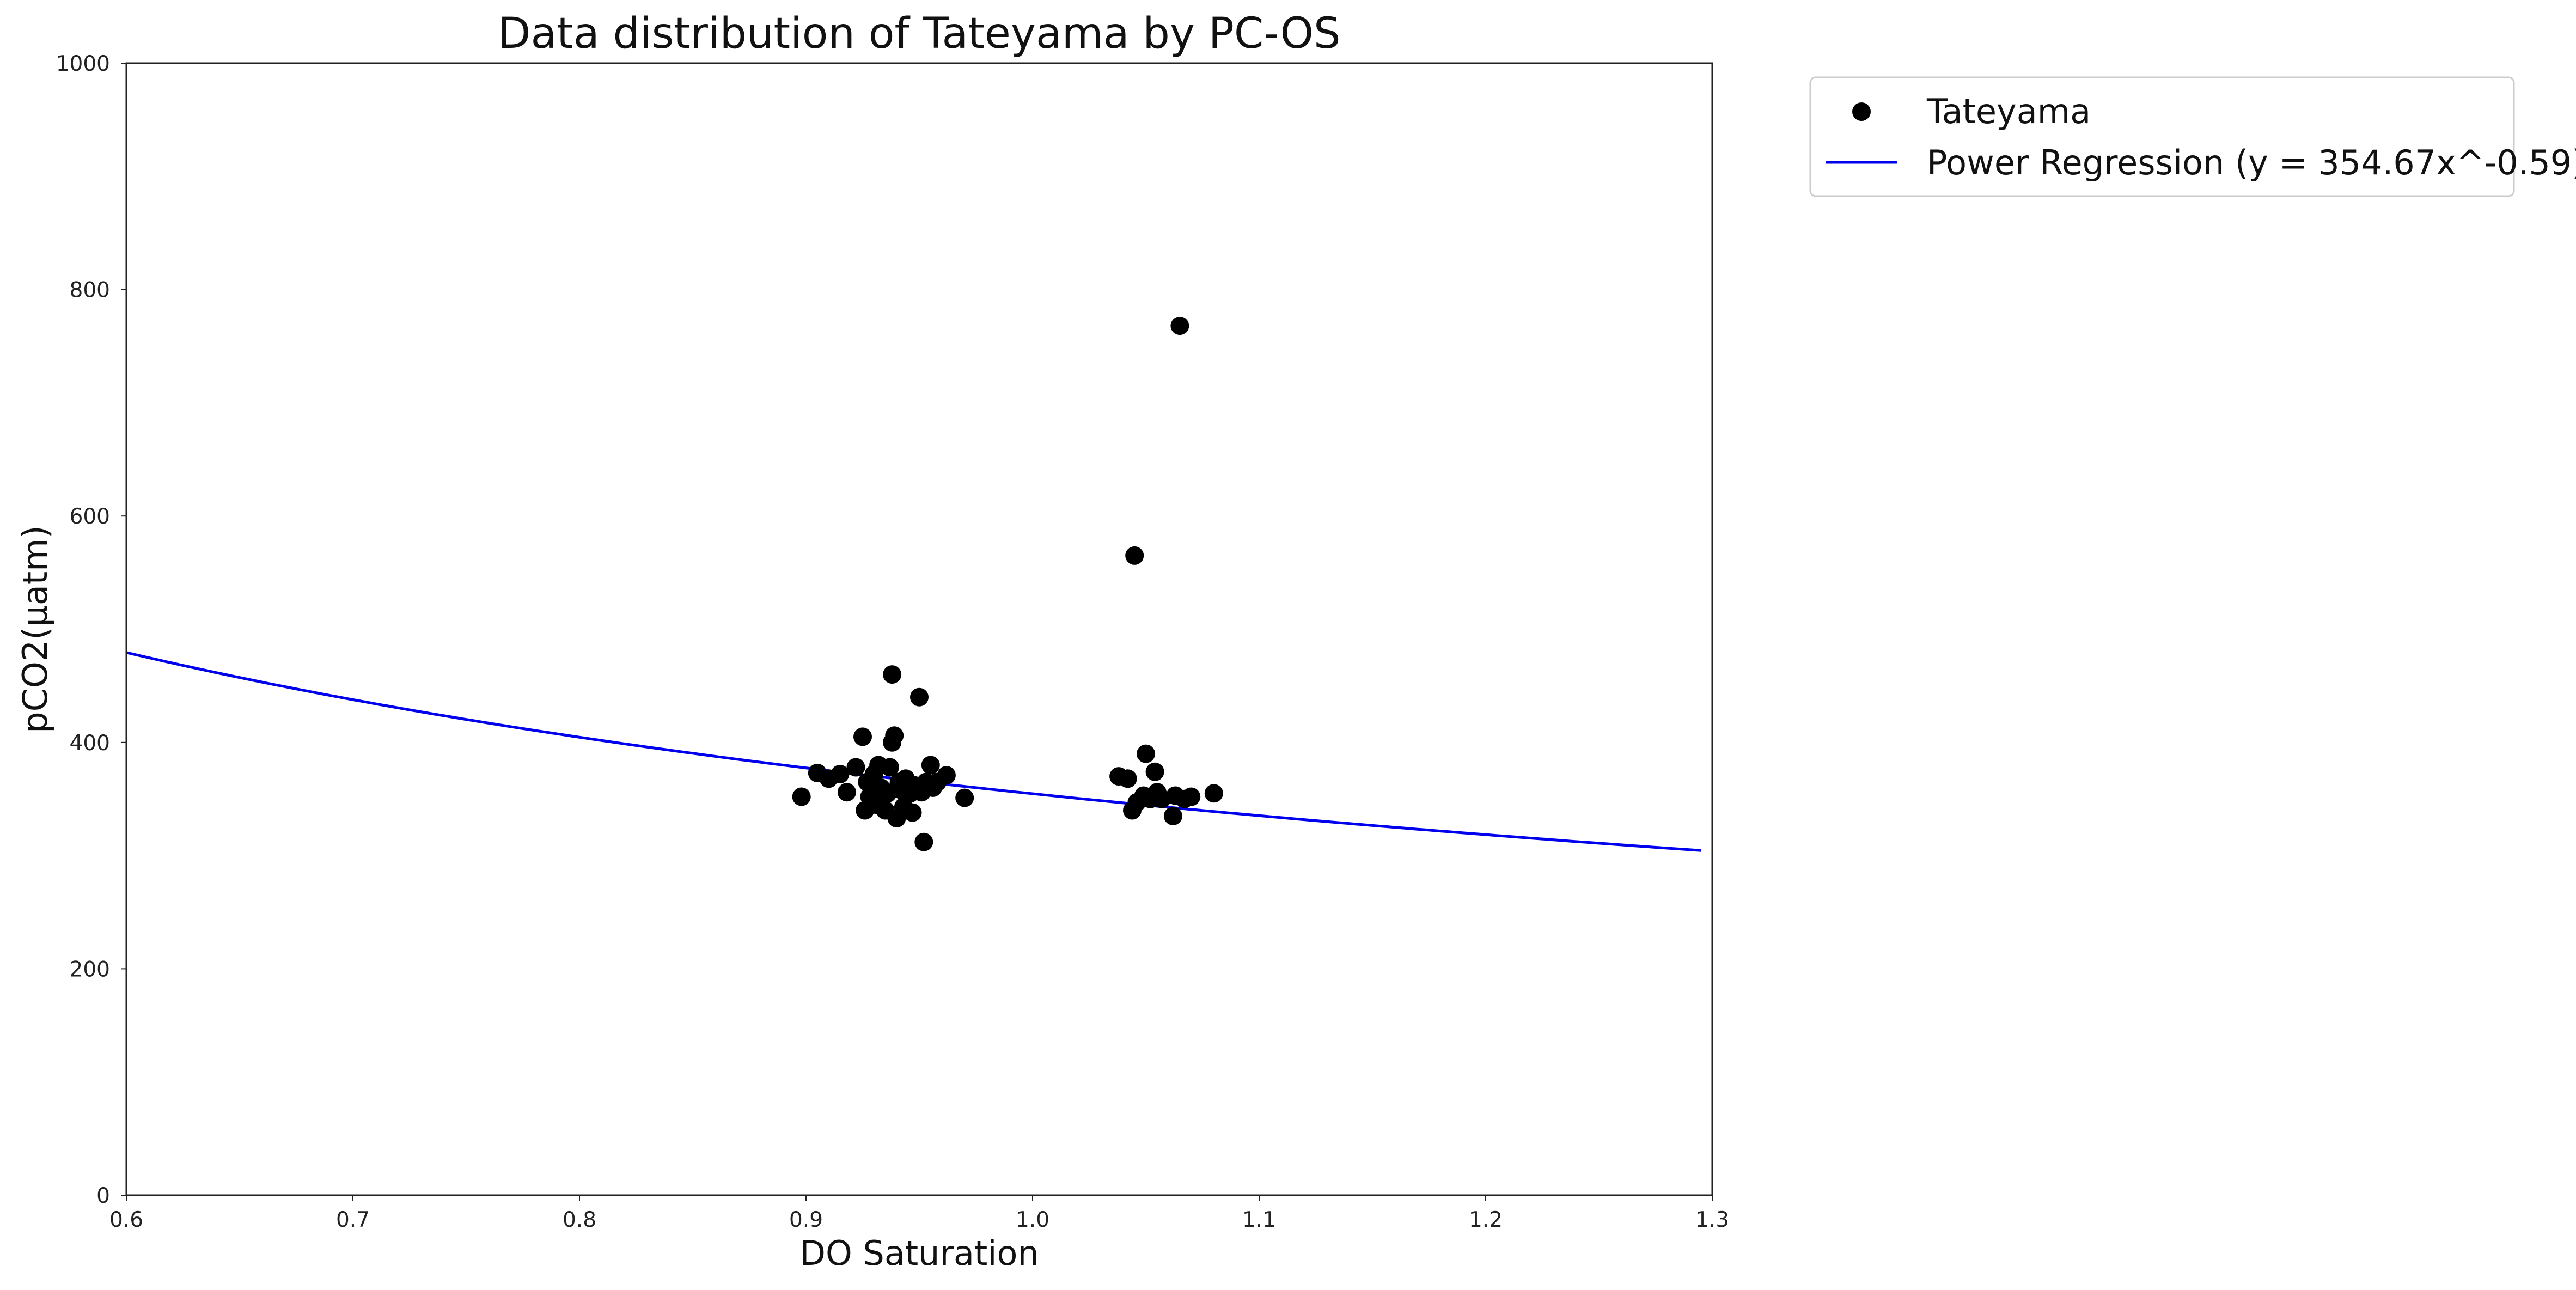  I want to click on x-tick-label: 0.6, so click(126, 1220).